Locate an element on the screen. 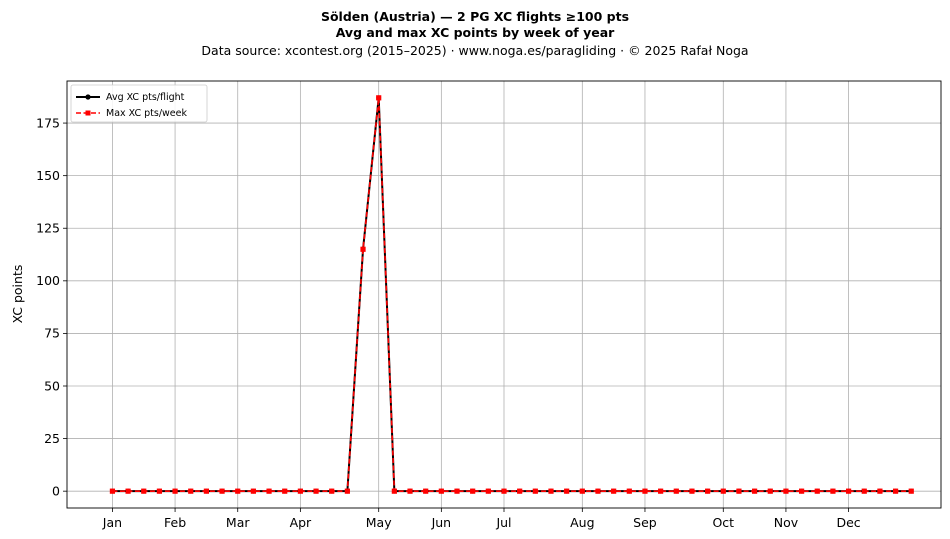  y-tick-label: 125 is located at coordinates (48, 228).